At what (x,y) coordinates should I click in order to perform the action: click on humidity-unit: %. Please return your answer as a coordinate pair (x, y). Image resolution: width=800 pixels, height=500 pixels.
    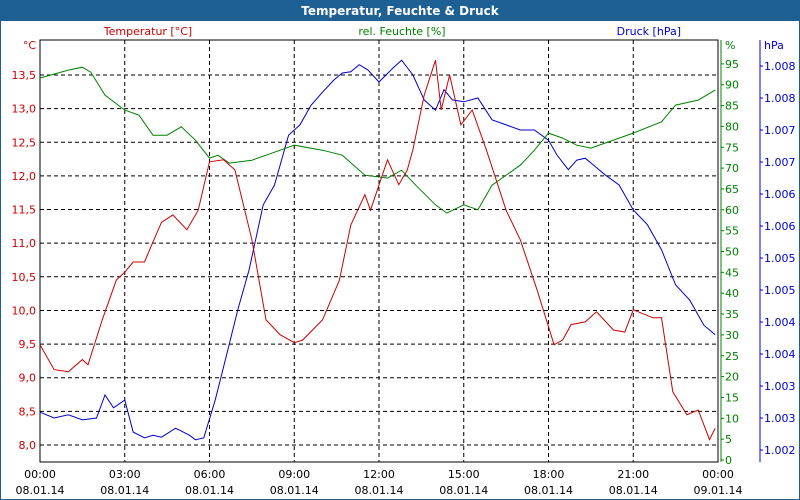
    Looking at the image, I should click on (730, 45).